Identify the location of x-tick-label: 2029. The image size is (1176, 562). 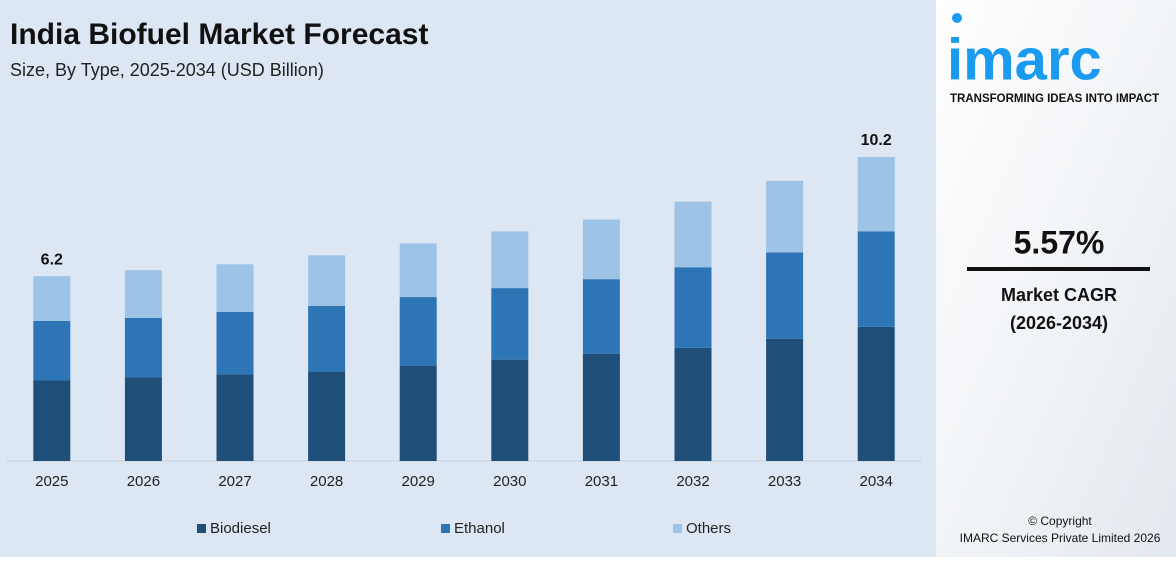
(418, 481).